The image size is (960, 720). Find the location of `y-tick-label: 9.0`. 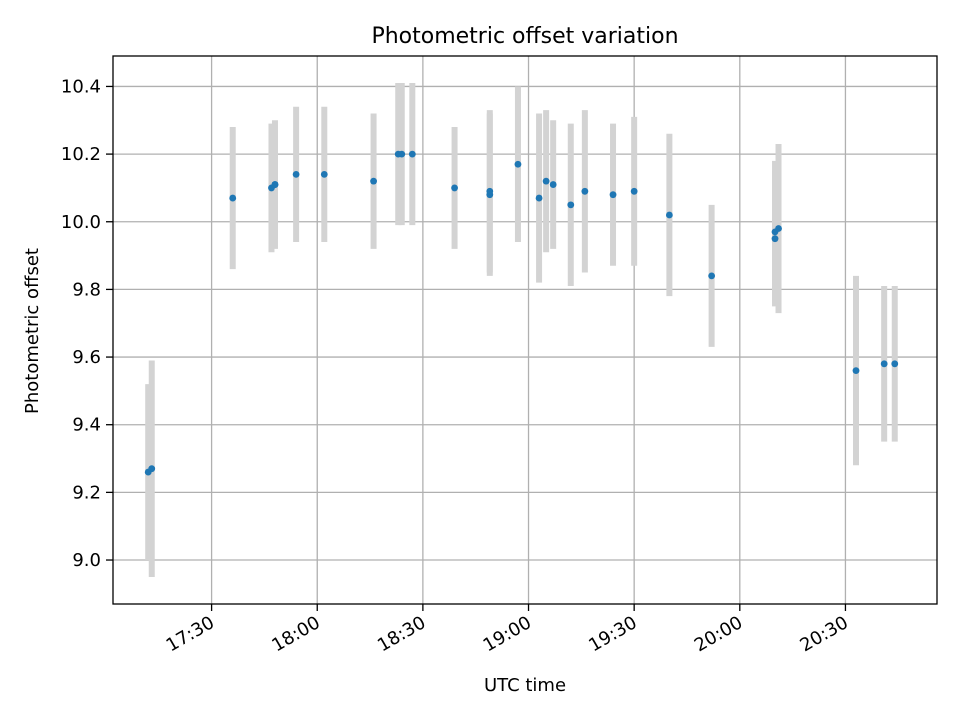

y-tick-label: 9.0 is located at coordinates (86, 560).